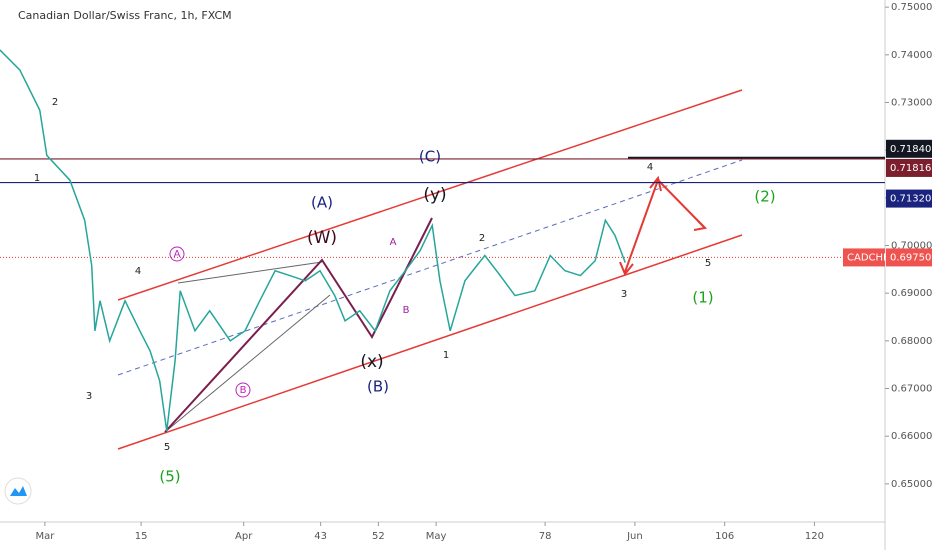 The image size is (932, 550). What do you see at coordinates (911, 293) in the screenshot?
I see `y-tick-label: 0.69000` at bounding box center [911, 293].